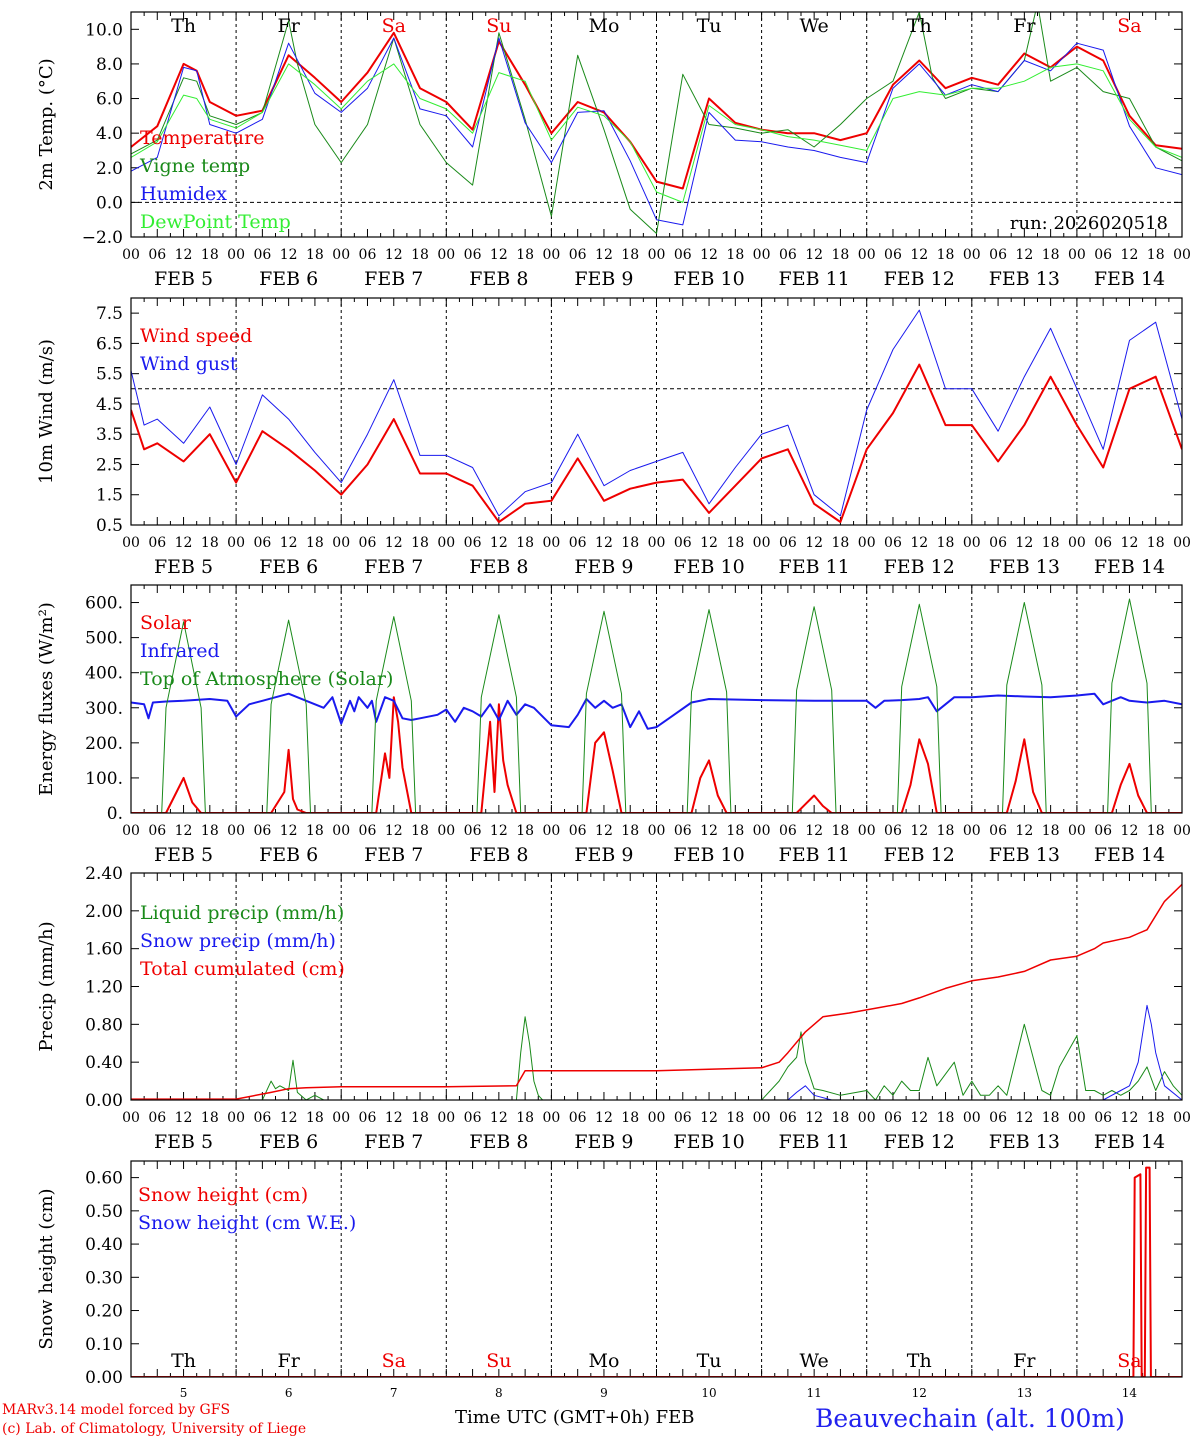 This screenshot has width=1194, height=1440. Describe the element at coordinates (814, 855) in the screenshot. I see `day-tick-label: FEB 11` at that location.